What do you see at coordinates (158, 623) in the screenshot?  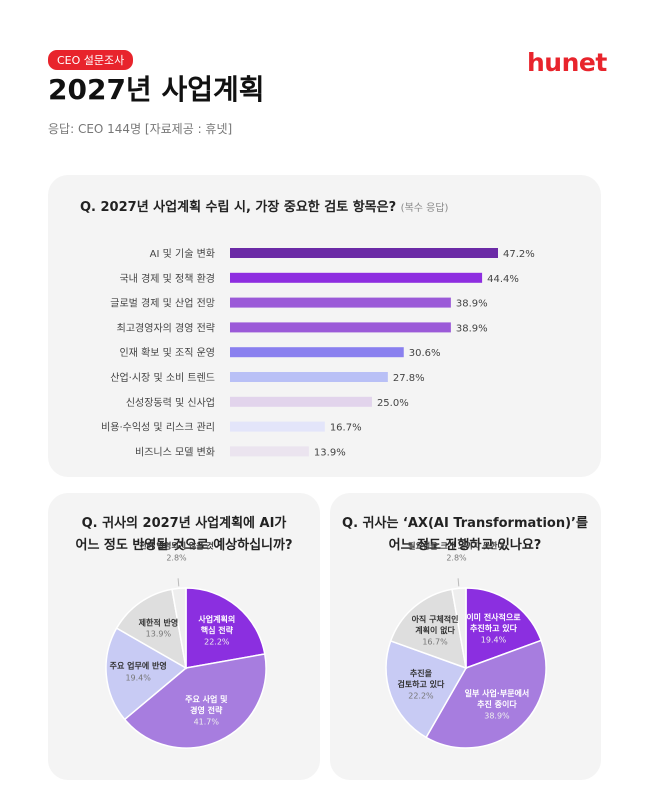 I see `slice-label: 제한적 반영` at bounding box center [158, 623].